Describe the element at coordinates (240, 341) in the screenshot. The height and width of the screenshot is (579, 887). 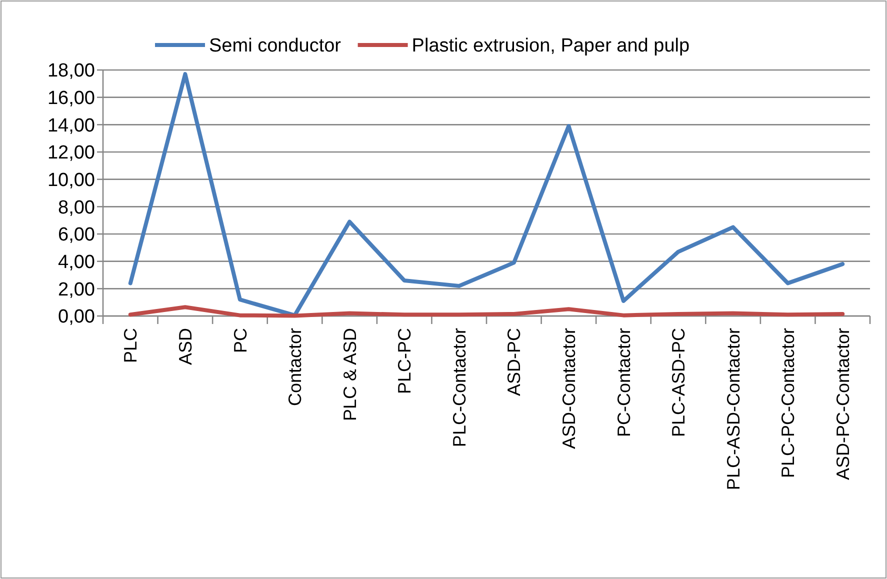
I see `x-tick-label: PC` at that location.